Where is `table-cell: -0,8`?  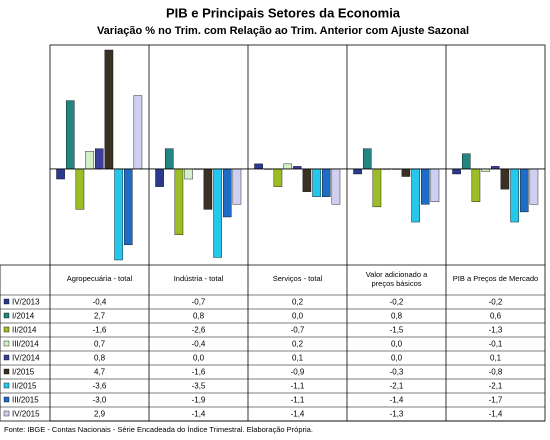
table-cell: -0,8 is located at coordinates (496, 372).